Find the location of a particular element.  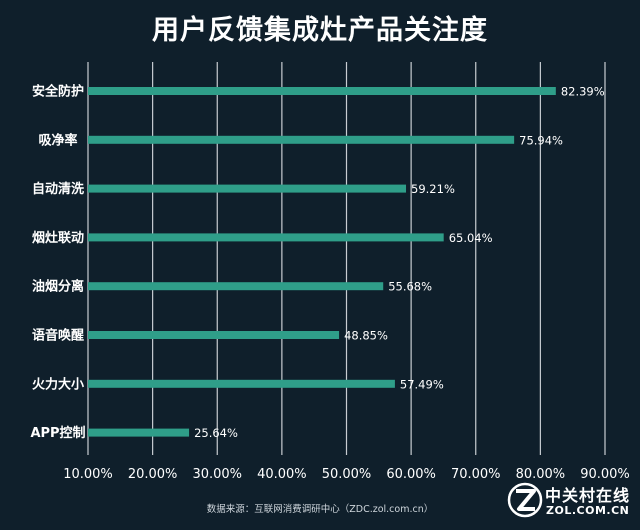

category-label: 安全防护 is located at coordinates (58, 92).